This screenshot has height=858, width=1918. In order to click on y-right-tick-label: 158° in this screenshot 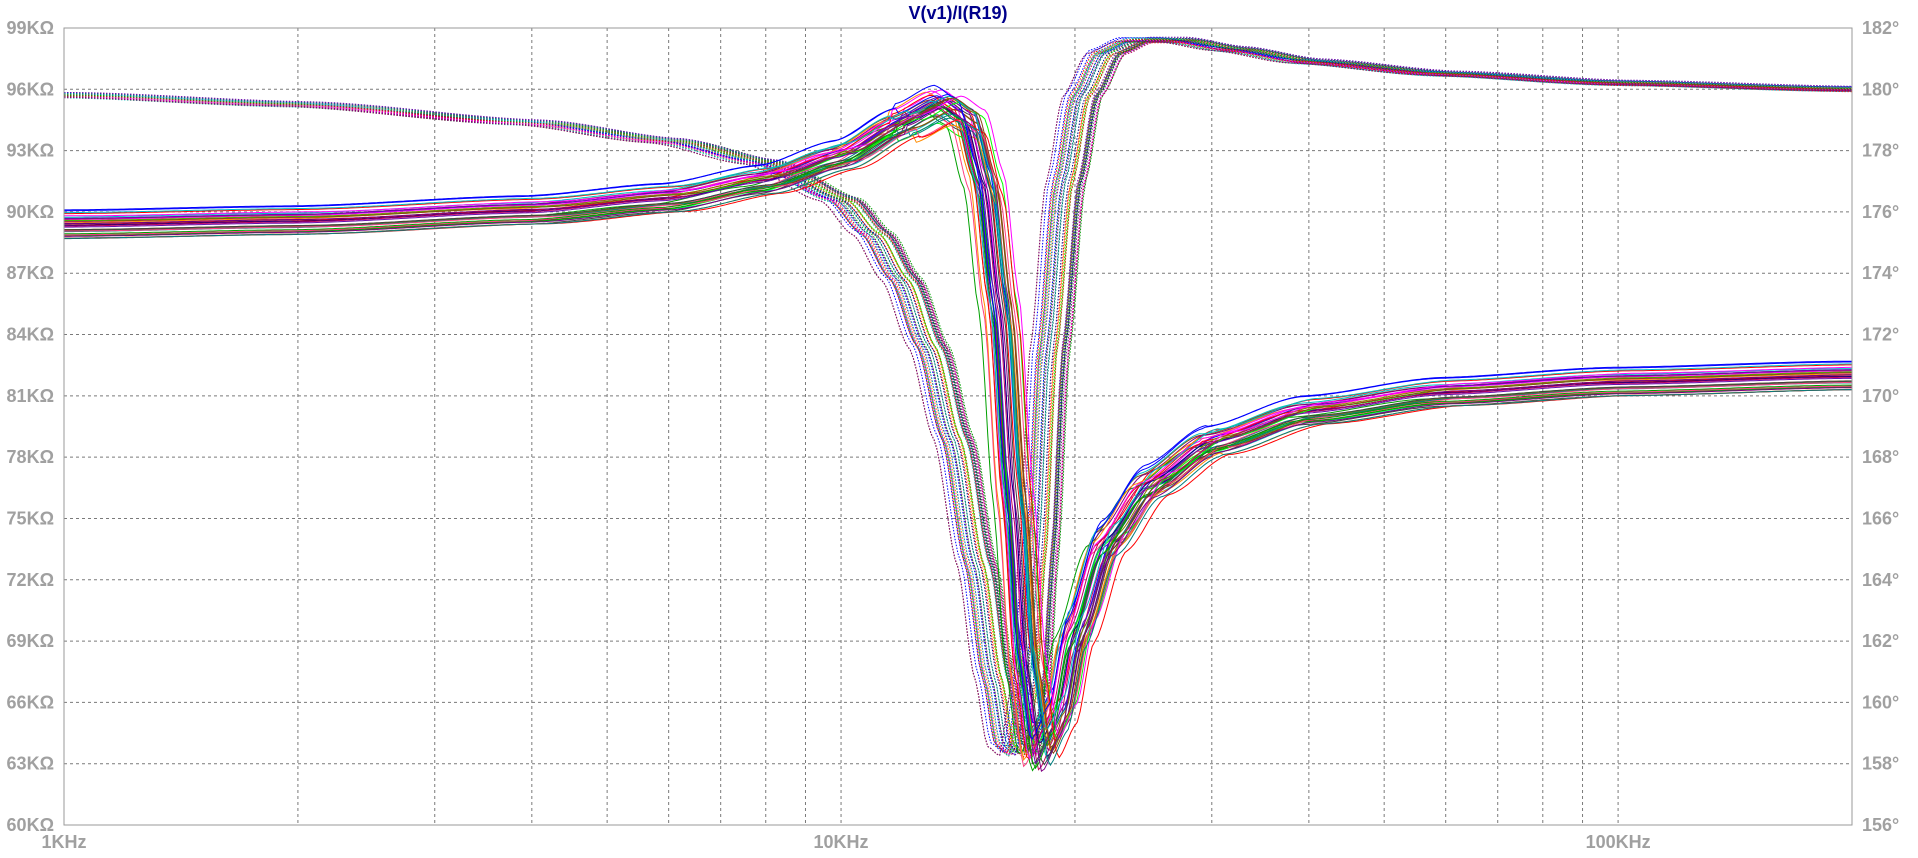, I will do `click(1880, 764)`.